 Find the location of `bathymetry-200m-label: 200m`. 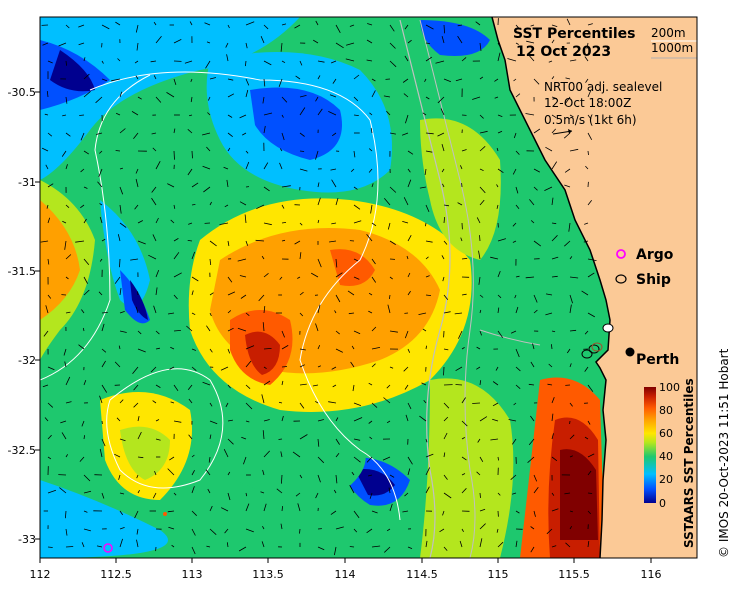

bathymetry-200m-label: 200m is located at coordinates (668, 33).